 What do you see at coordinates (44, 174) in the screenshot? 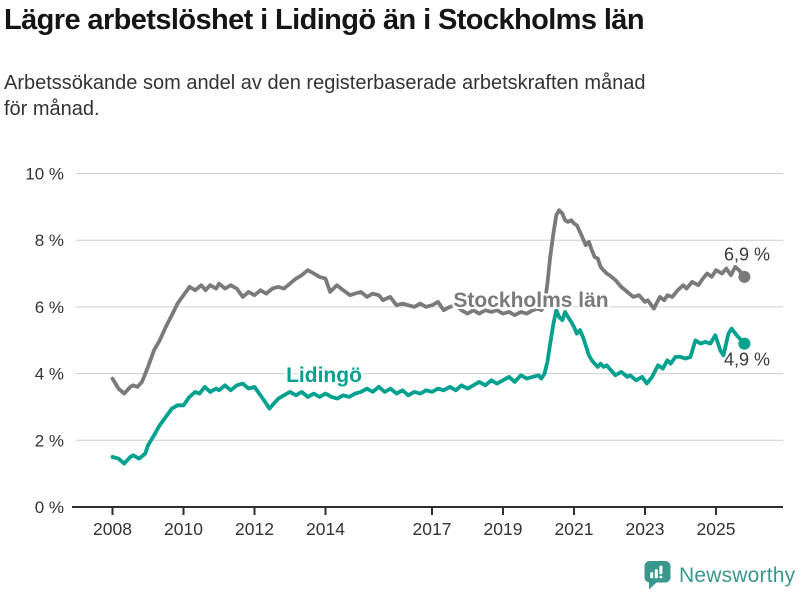
I see `svg-text: 10 %` at bounding box center [44, 174].